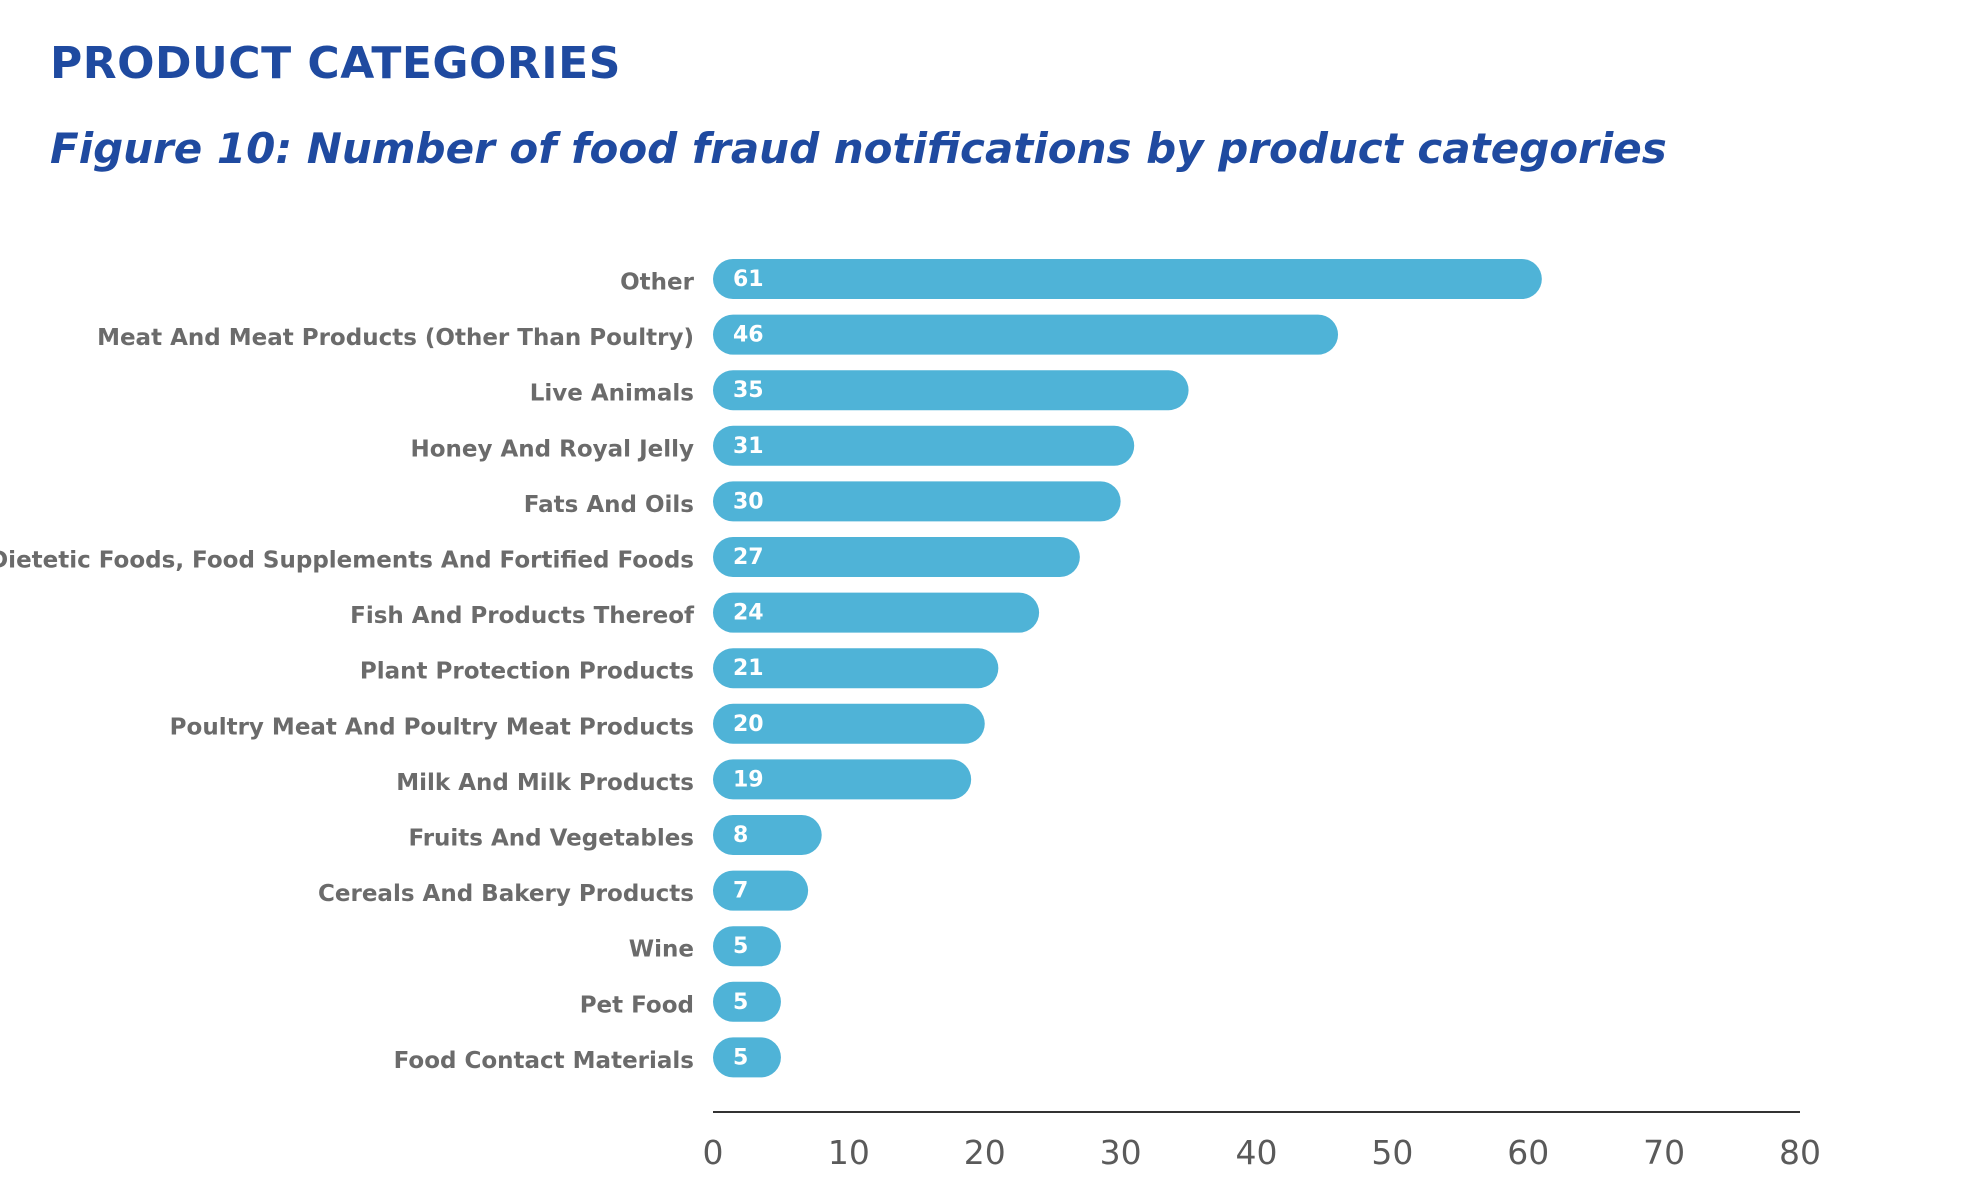 The image size is (1986, 1194). Describe the element at coordinates (552, 449) in the screenshot. I see `category-label: Honey And Royal Jelly` at that location.